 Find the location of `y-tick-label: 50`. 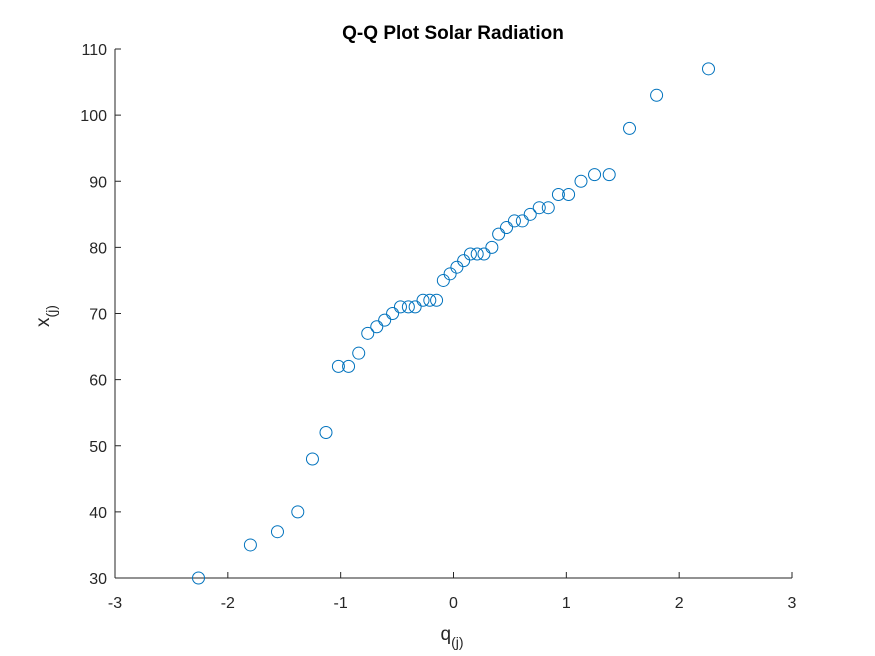

y-tick-label: 50 is located at coordinates (98, 447).